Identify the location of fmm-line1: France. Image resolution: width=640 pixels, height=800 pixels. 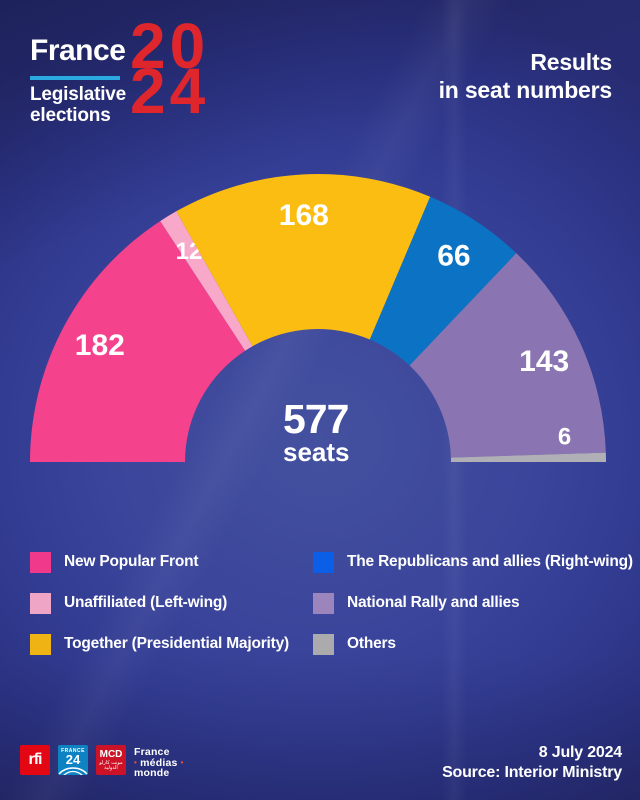
(152, 752).